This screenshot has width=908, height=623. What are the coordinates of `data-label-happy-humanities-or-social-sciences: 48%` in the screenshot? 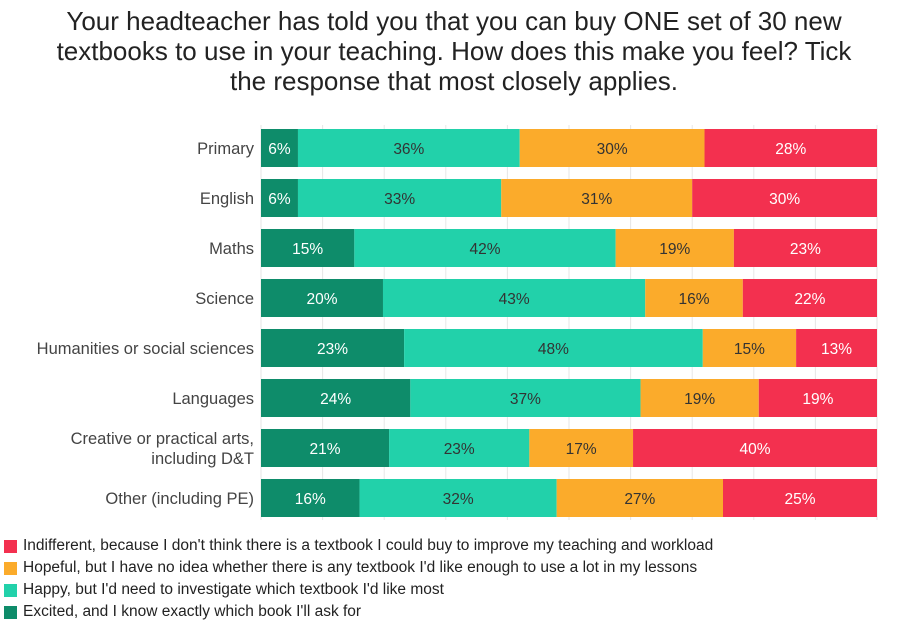 It's located at (553, 349).